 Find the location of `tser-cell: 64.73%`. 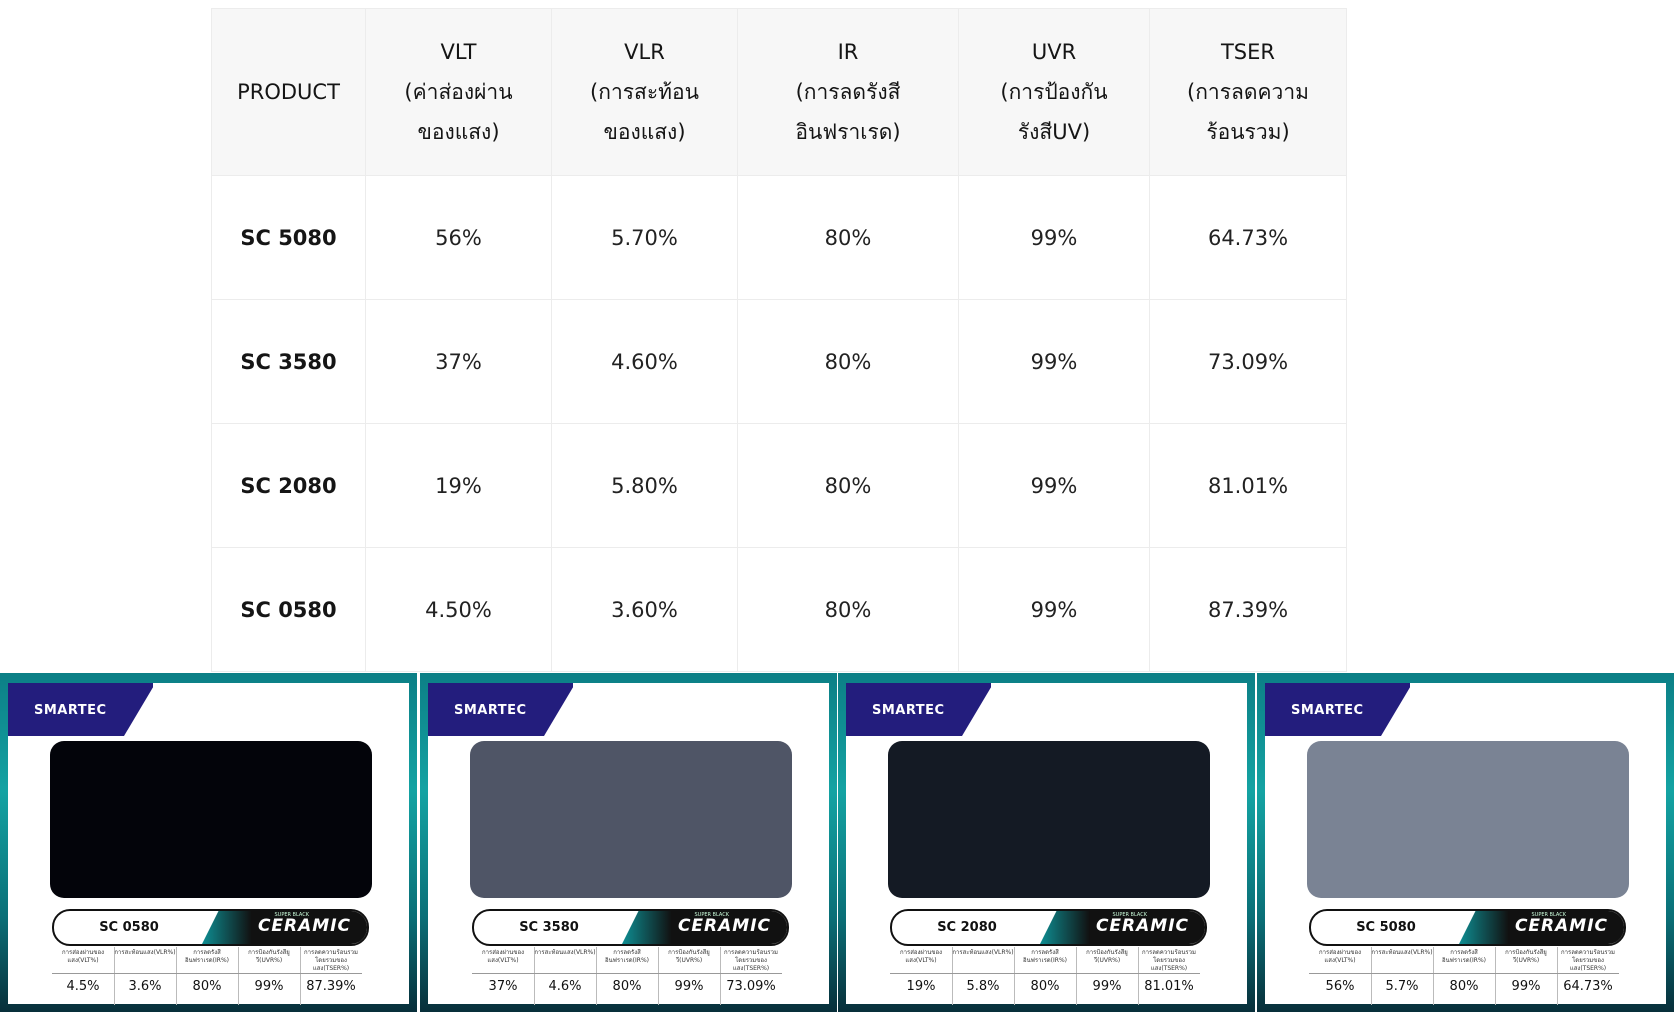

tser-cell: 64.73% is located at coordinates (1248, 237).